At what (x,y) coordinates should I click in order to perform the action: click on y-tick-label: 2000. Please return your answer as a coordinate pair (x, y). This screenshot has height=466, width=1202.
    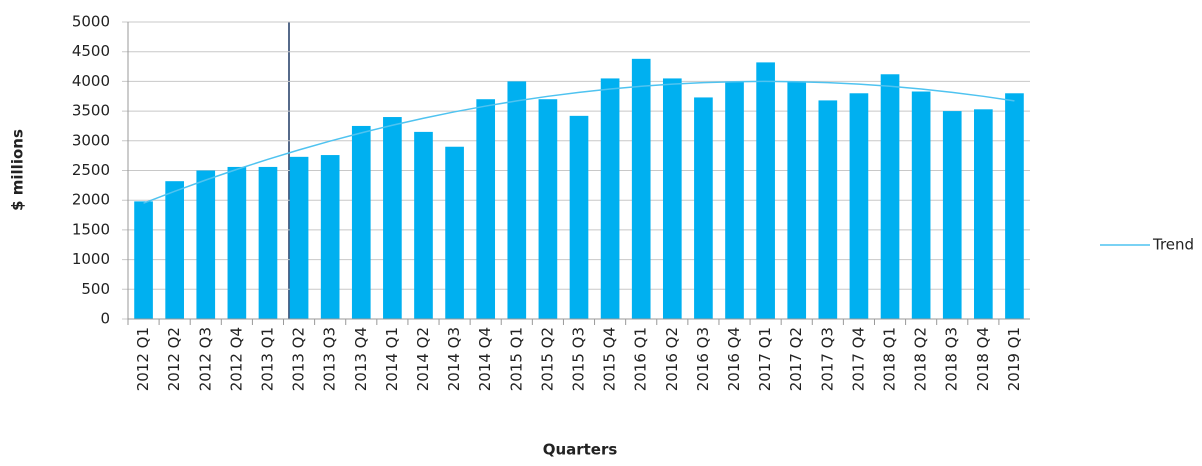
    Looking at the image, I should click on (91, 200).